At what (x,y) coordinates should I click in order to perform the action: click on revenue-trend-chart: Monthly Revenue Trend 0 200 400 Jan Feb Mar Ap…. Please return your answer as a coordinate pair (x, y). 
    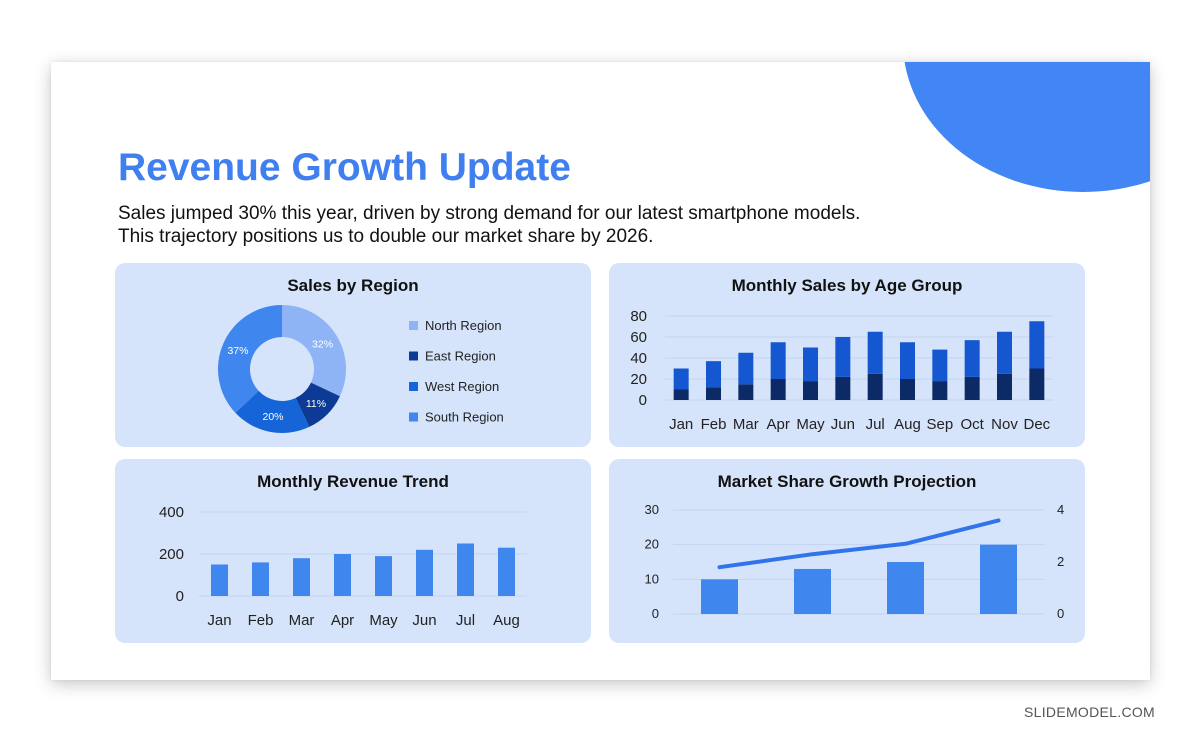
    Looking at the image, I should click on (343, 550).